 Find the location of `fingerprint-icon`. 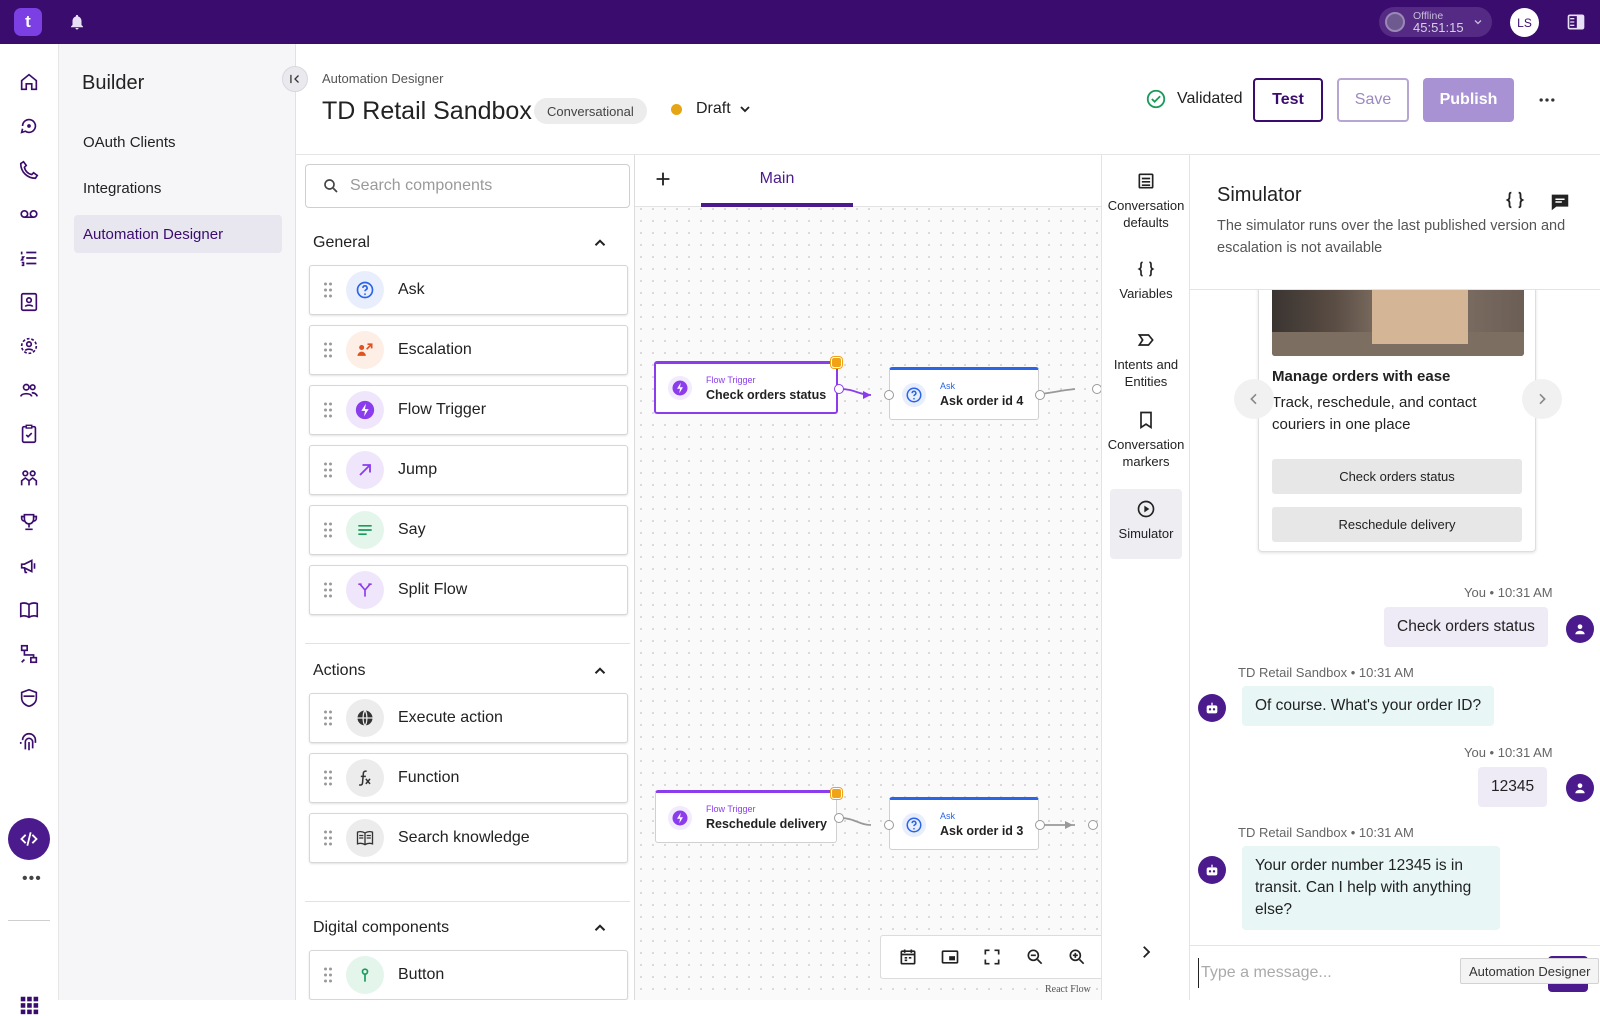

fingerprint-icon is located at coordinates (29, 742).